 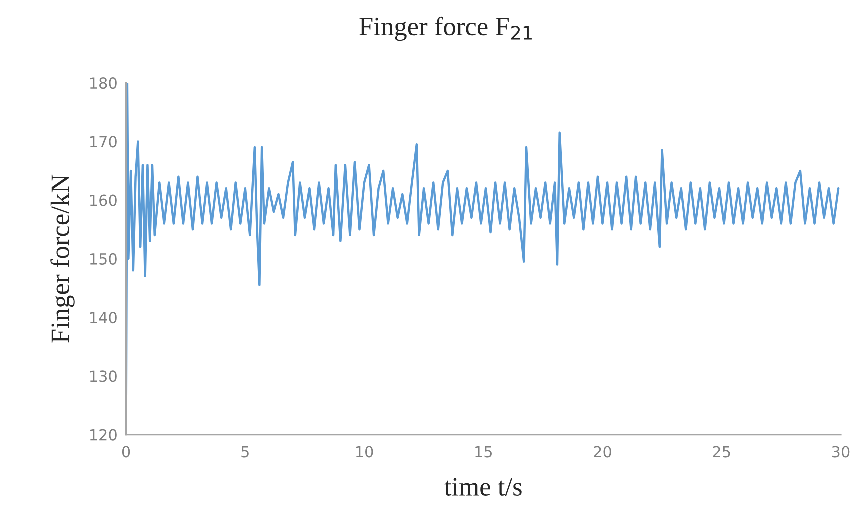 I want to click on x-tick-label: 15, so click(x=484, y=452).